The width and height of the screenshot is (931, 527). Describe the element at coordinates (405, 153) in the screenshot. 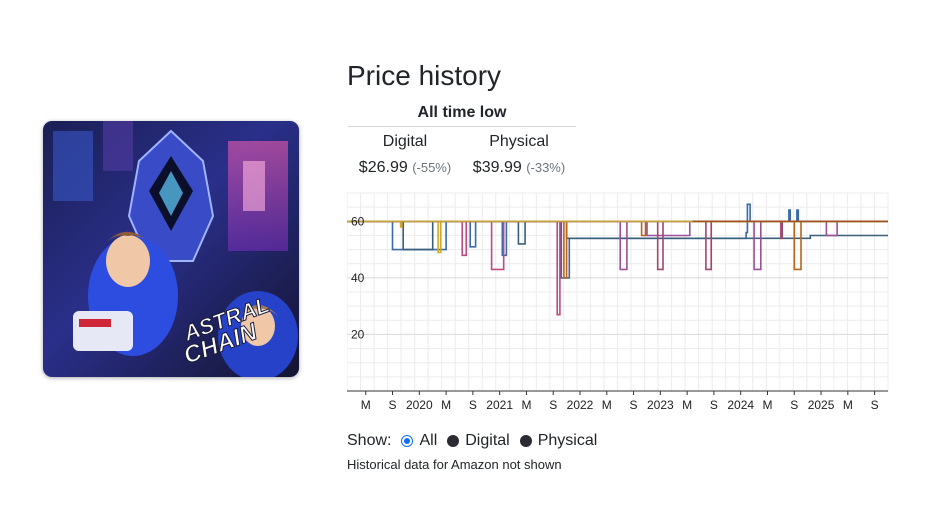

I see `all-time-low-digital: Digital $26.99 (-55%)` at that location.